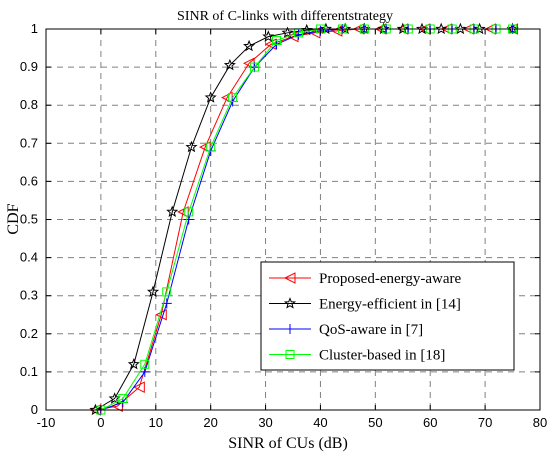  I want to click on x-tick-label: 50, so click(375, 422).